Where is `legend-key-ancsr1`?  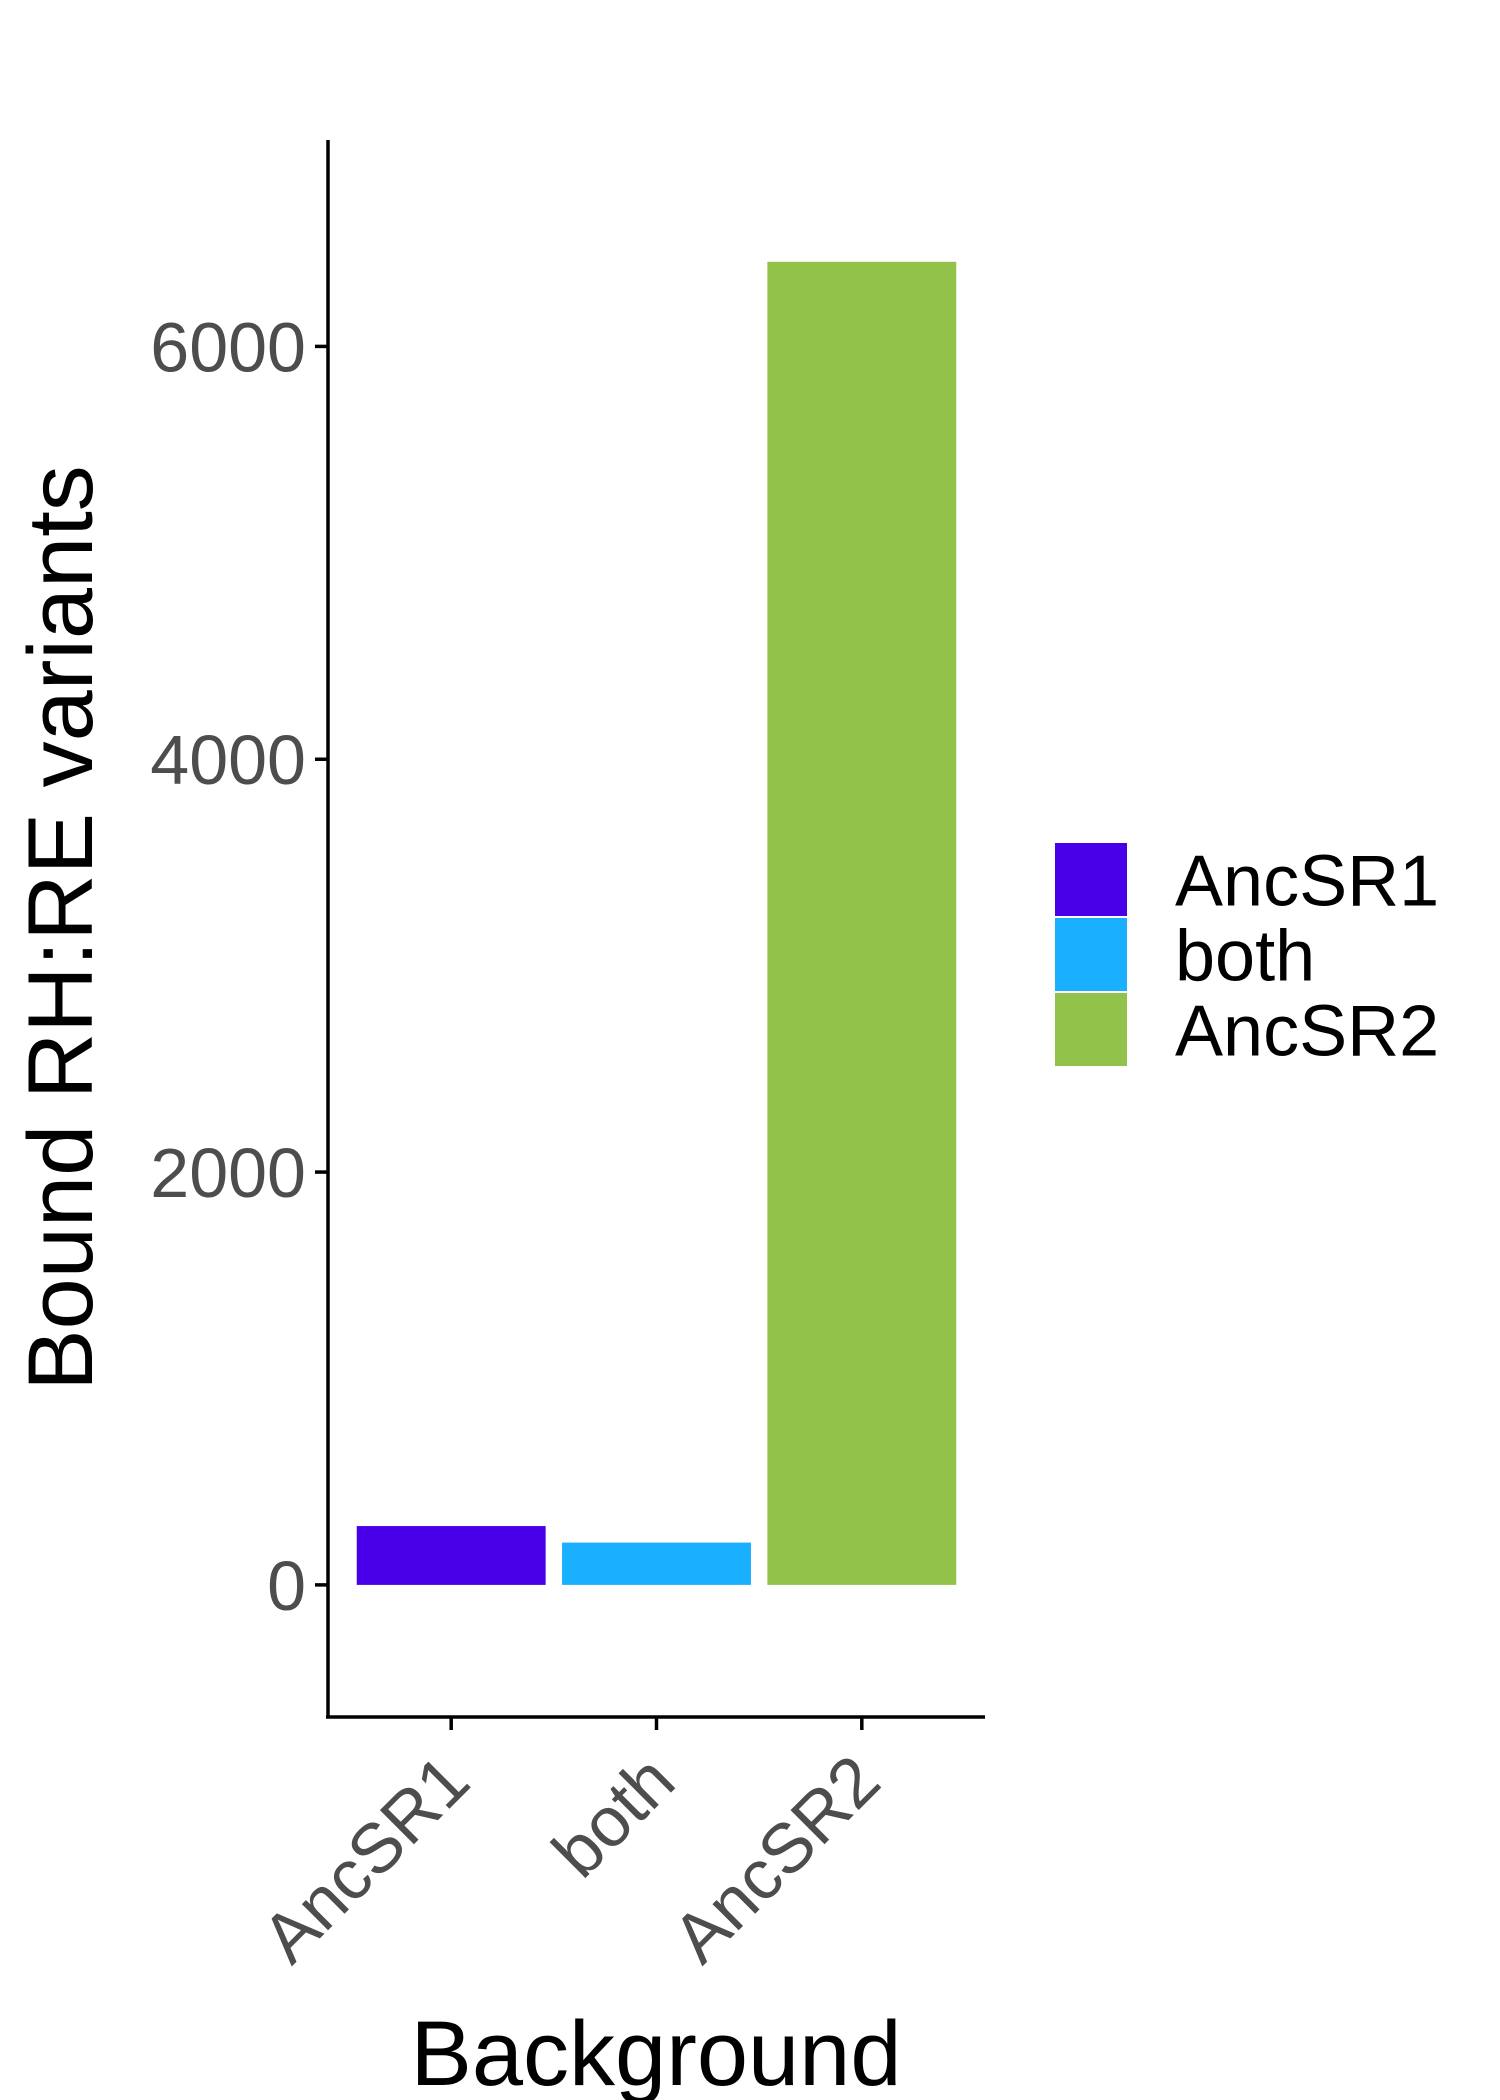 legend-key-ancsr1 is located at coordinates (1091, 879).